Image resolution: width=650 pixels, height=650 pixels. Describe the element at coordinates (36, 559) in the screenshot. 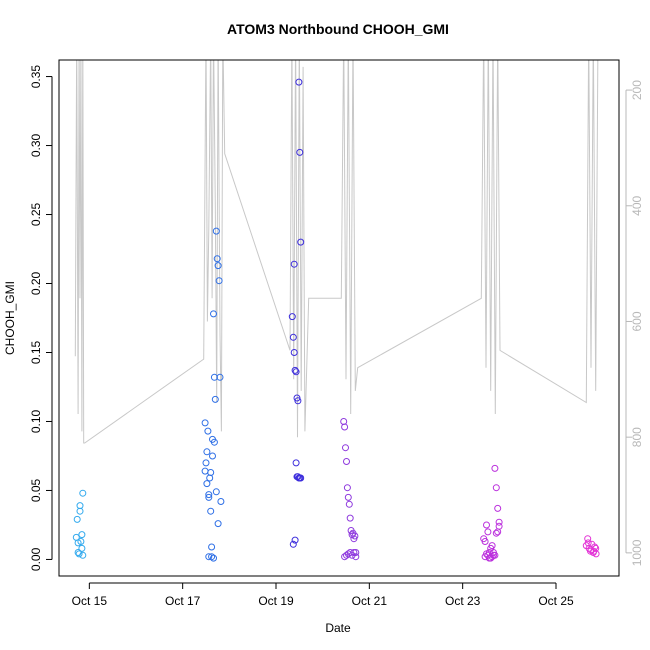

I see `y-tick-label: 0.00` at that location.